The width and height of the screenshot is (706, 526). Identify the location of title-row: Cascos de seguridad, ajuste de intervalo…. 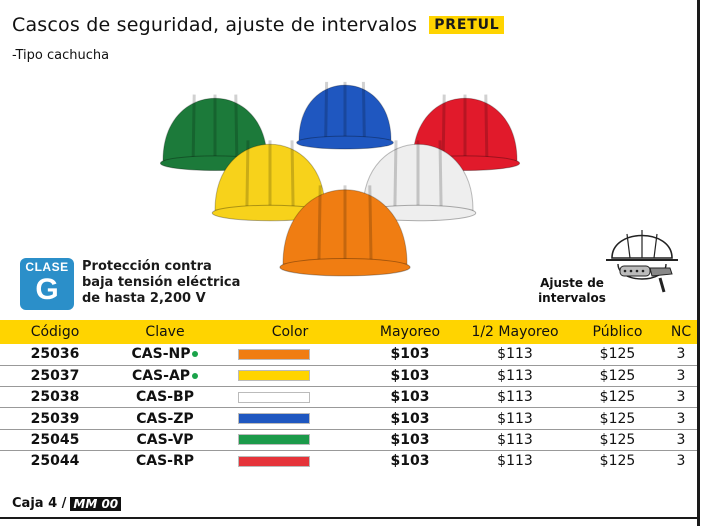
(258, 25).